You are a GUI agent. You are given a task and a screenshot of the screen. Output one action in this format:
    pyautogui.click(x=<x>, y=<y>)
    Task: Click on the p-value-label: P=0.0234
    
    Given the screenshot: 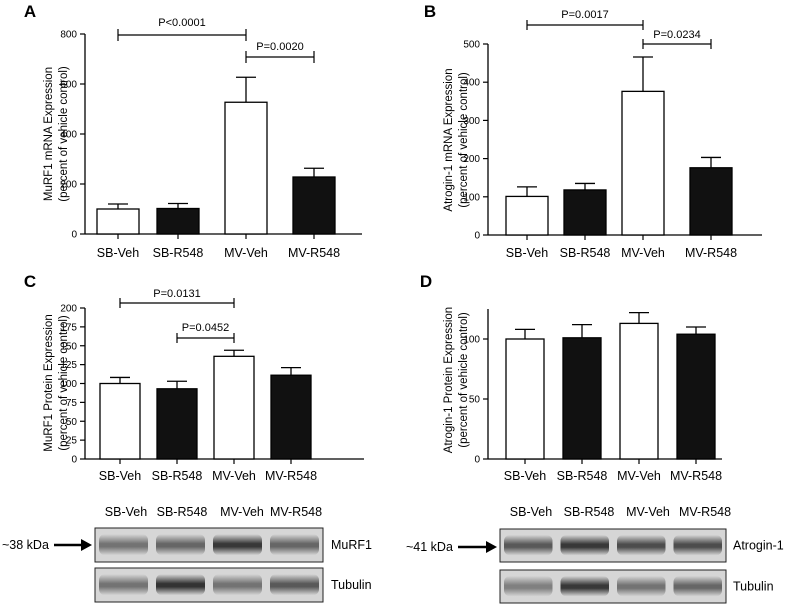 What is the action you would take?
    pyautogui.click(x=676, y=35)
    